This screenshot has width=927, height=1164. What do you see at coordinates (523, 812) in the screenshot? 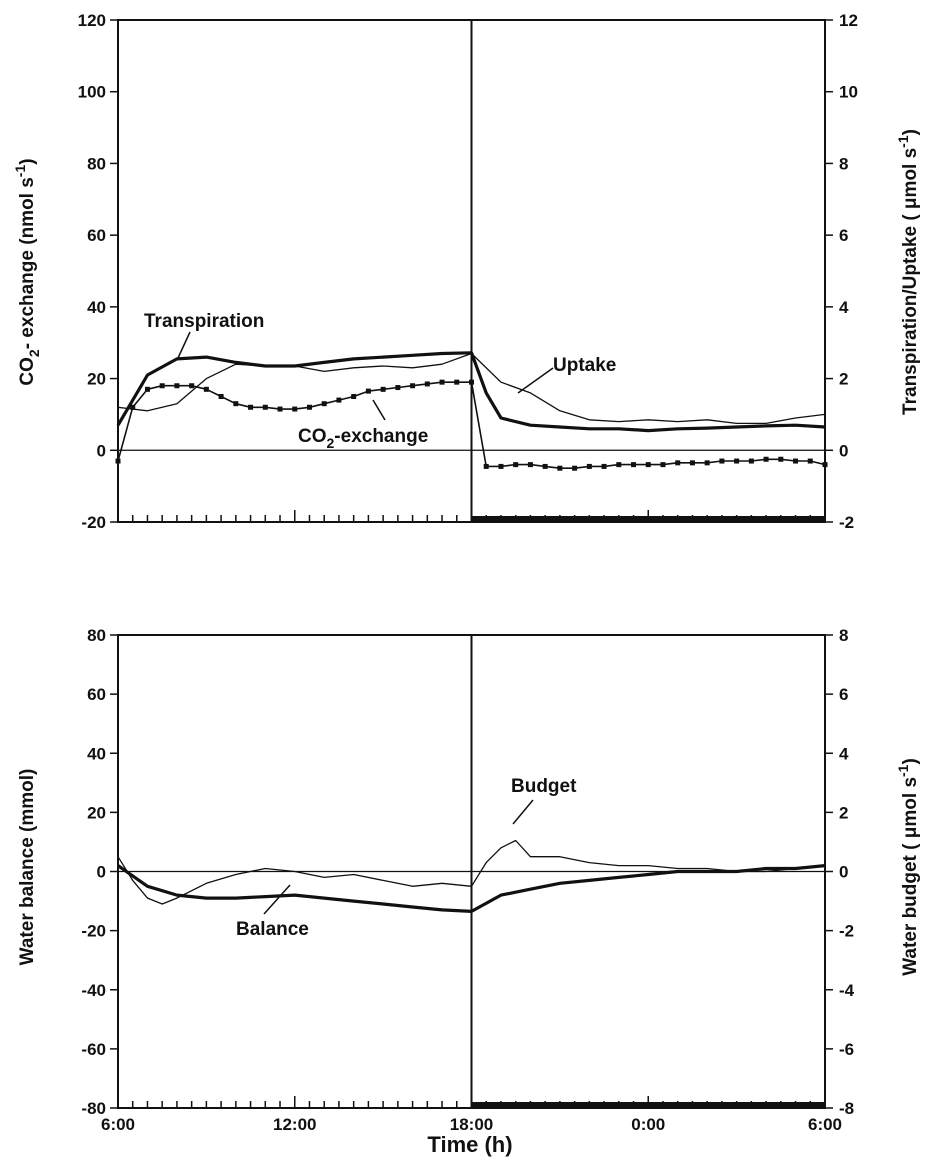
I see `budget-leader` at bounding box center [523, 812].